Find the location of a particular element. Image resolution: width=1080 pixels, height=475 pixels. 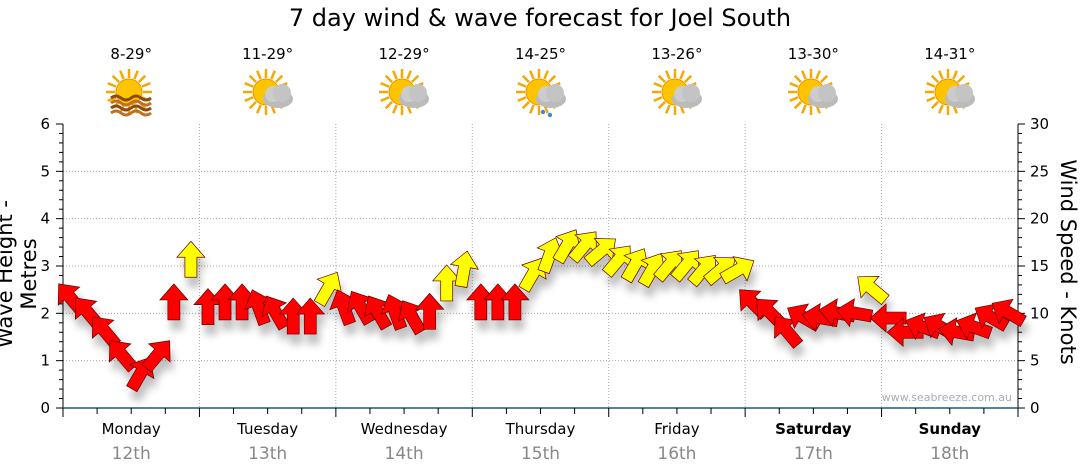

y2-tick-label: 10 is located at coordinates (1039, 313).